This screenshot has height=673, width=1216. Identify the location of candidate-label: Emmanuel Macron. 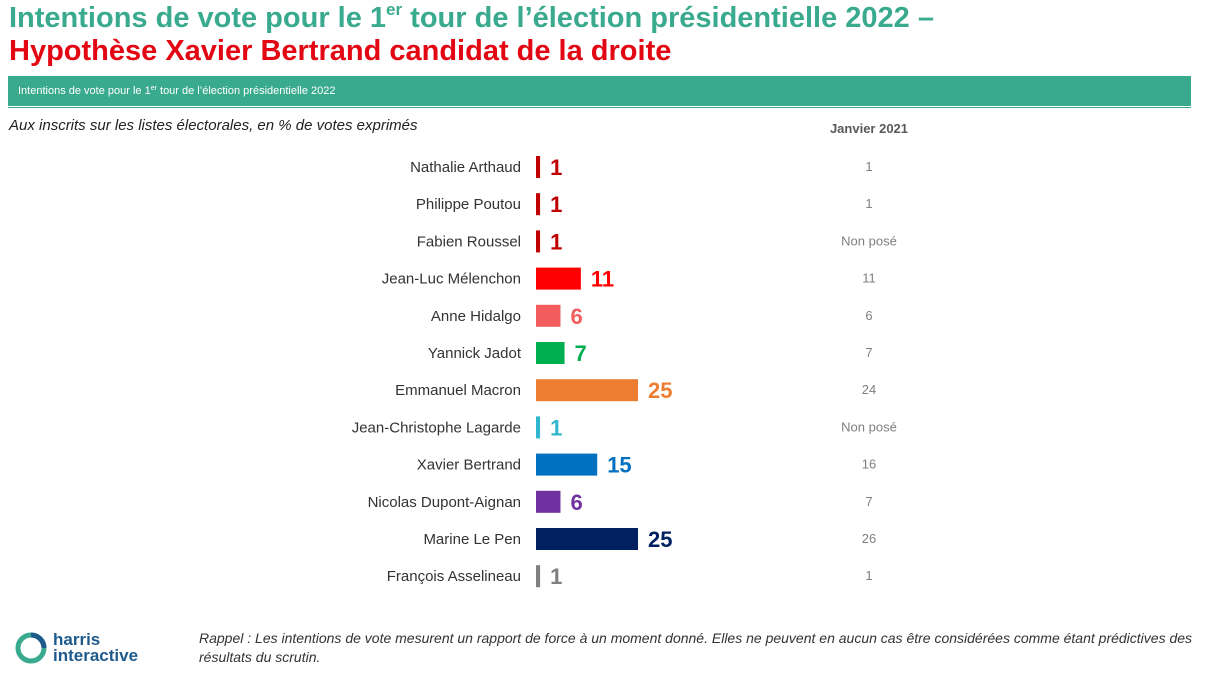
(458, 390).